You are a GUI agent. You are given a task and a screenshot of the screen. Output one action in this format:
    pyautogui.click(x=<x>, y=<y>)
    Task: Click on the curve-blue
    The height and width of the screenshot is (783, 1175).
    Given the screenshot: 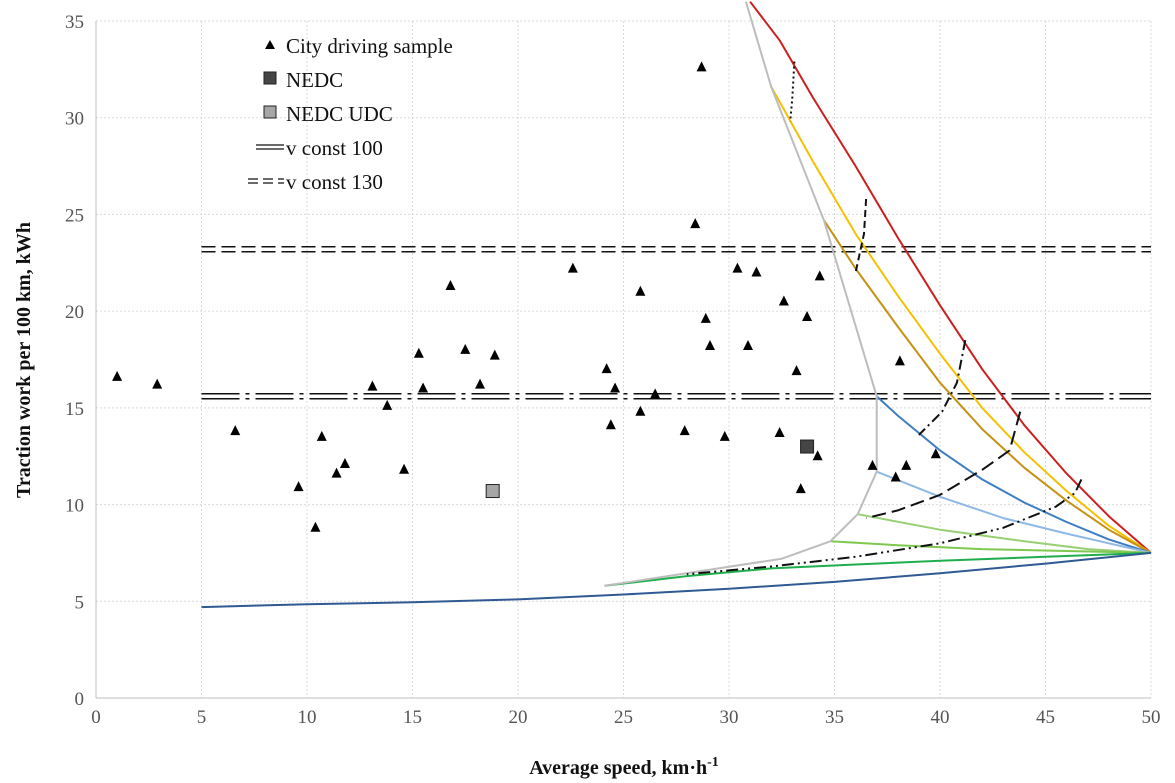 What is the action you would take?
    pyautogui.click(x=1014, y=474)
    